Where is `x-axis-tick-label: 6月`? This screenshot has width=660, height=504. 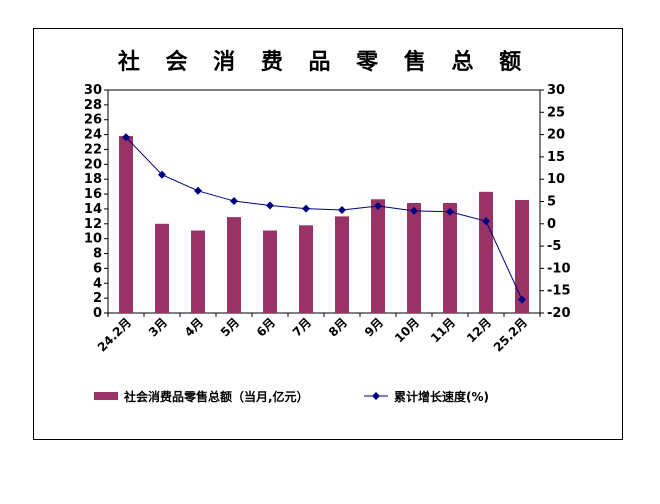 x-axis-tick-label: 6月 is located at coordinates (266, 327).